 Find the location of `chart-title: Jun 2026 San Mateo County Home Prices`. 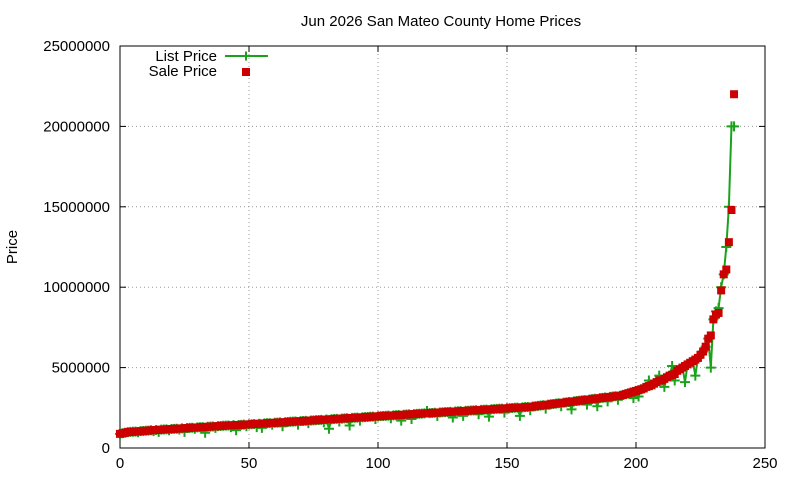

chart-title: Jun 2026 San Mateo County Home Prices is located at coordinates (441, 21).